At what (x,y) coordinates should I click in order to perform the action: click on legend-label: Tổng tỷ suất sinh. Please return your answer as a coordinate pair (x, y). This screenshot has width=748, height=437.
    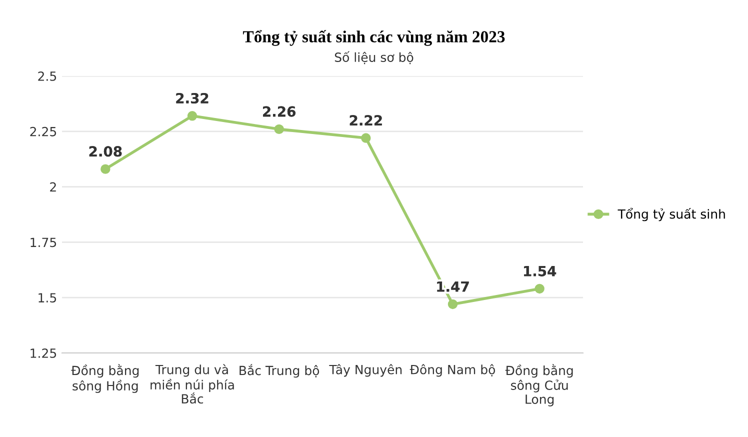
    Looking at the image, I should click on (671, 215).